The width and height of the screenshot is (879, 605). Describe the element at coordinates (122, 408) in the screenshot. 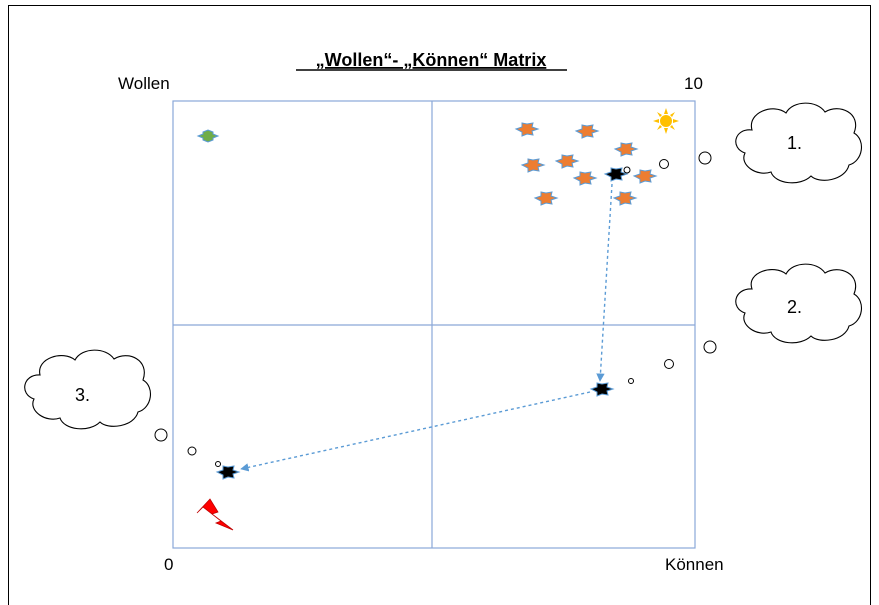

I see `thought-cloud-icon: 3.` at that location.